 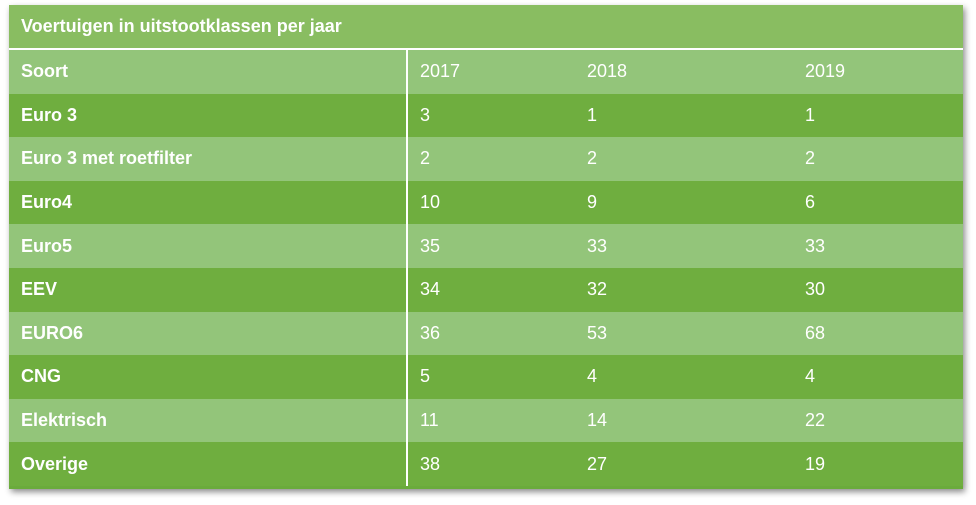 I want to click on table-row: Overige 38 27 19, so click(x=486, y=464).